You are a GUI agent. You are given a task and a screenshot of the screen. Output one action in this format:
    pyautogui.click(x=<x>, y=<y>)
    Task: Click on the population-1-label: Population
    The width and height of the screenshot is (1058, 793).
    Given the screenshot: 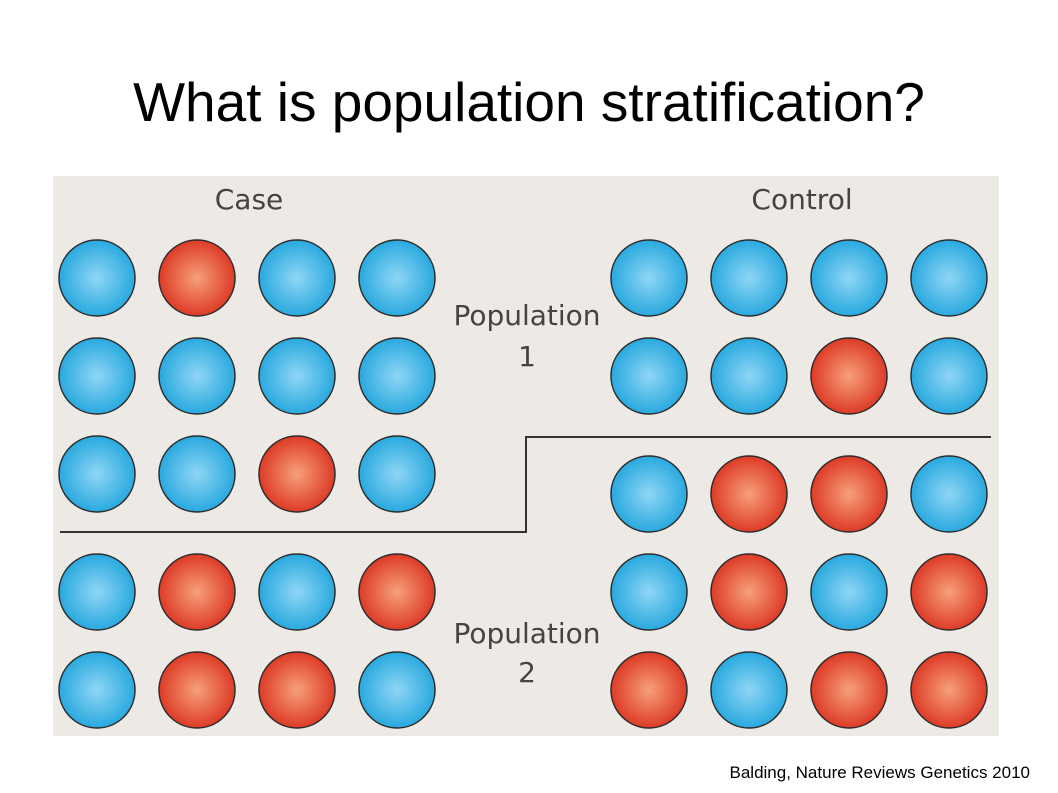 What is the action you would take?
    pyautogui.click(x=526, y=315)
    